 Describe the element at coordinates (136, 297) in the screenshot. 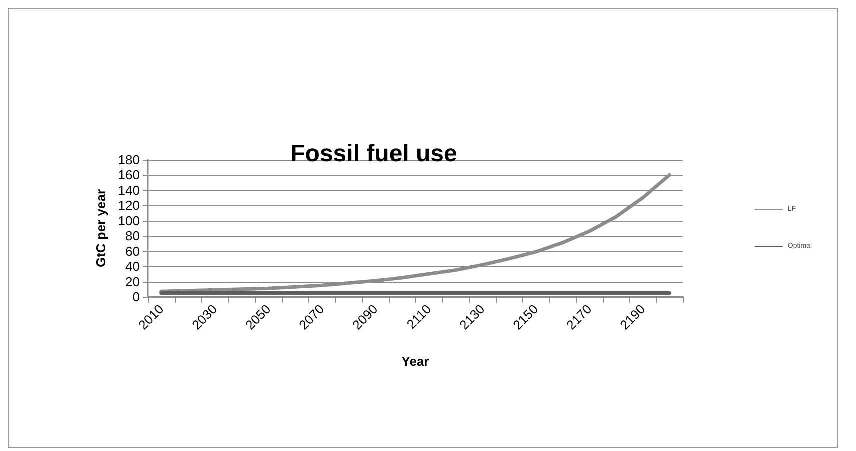

I see `y-tick-label: 0` at that location.